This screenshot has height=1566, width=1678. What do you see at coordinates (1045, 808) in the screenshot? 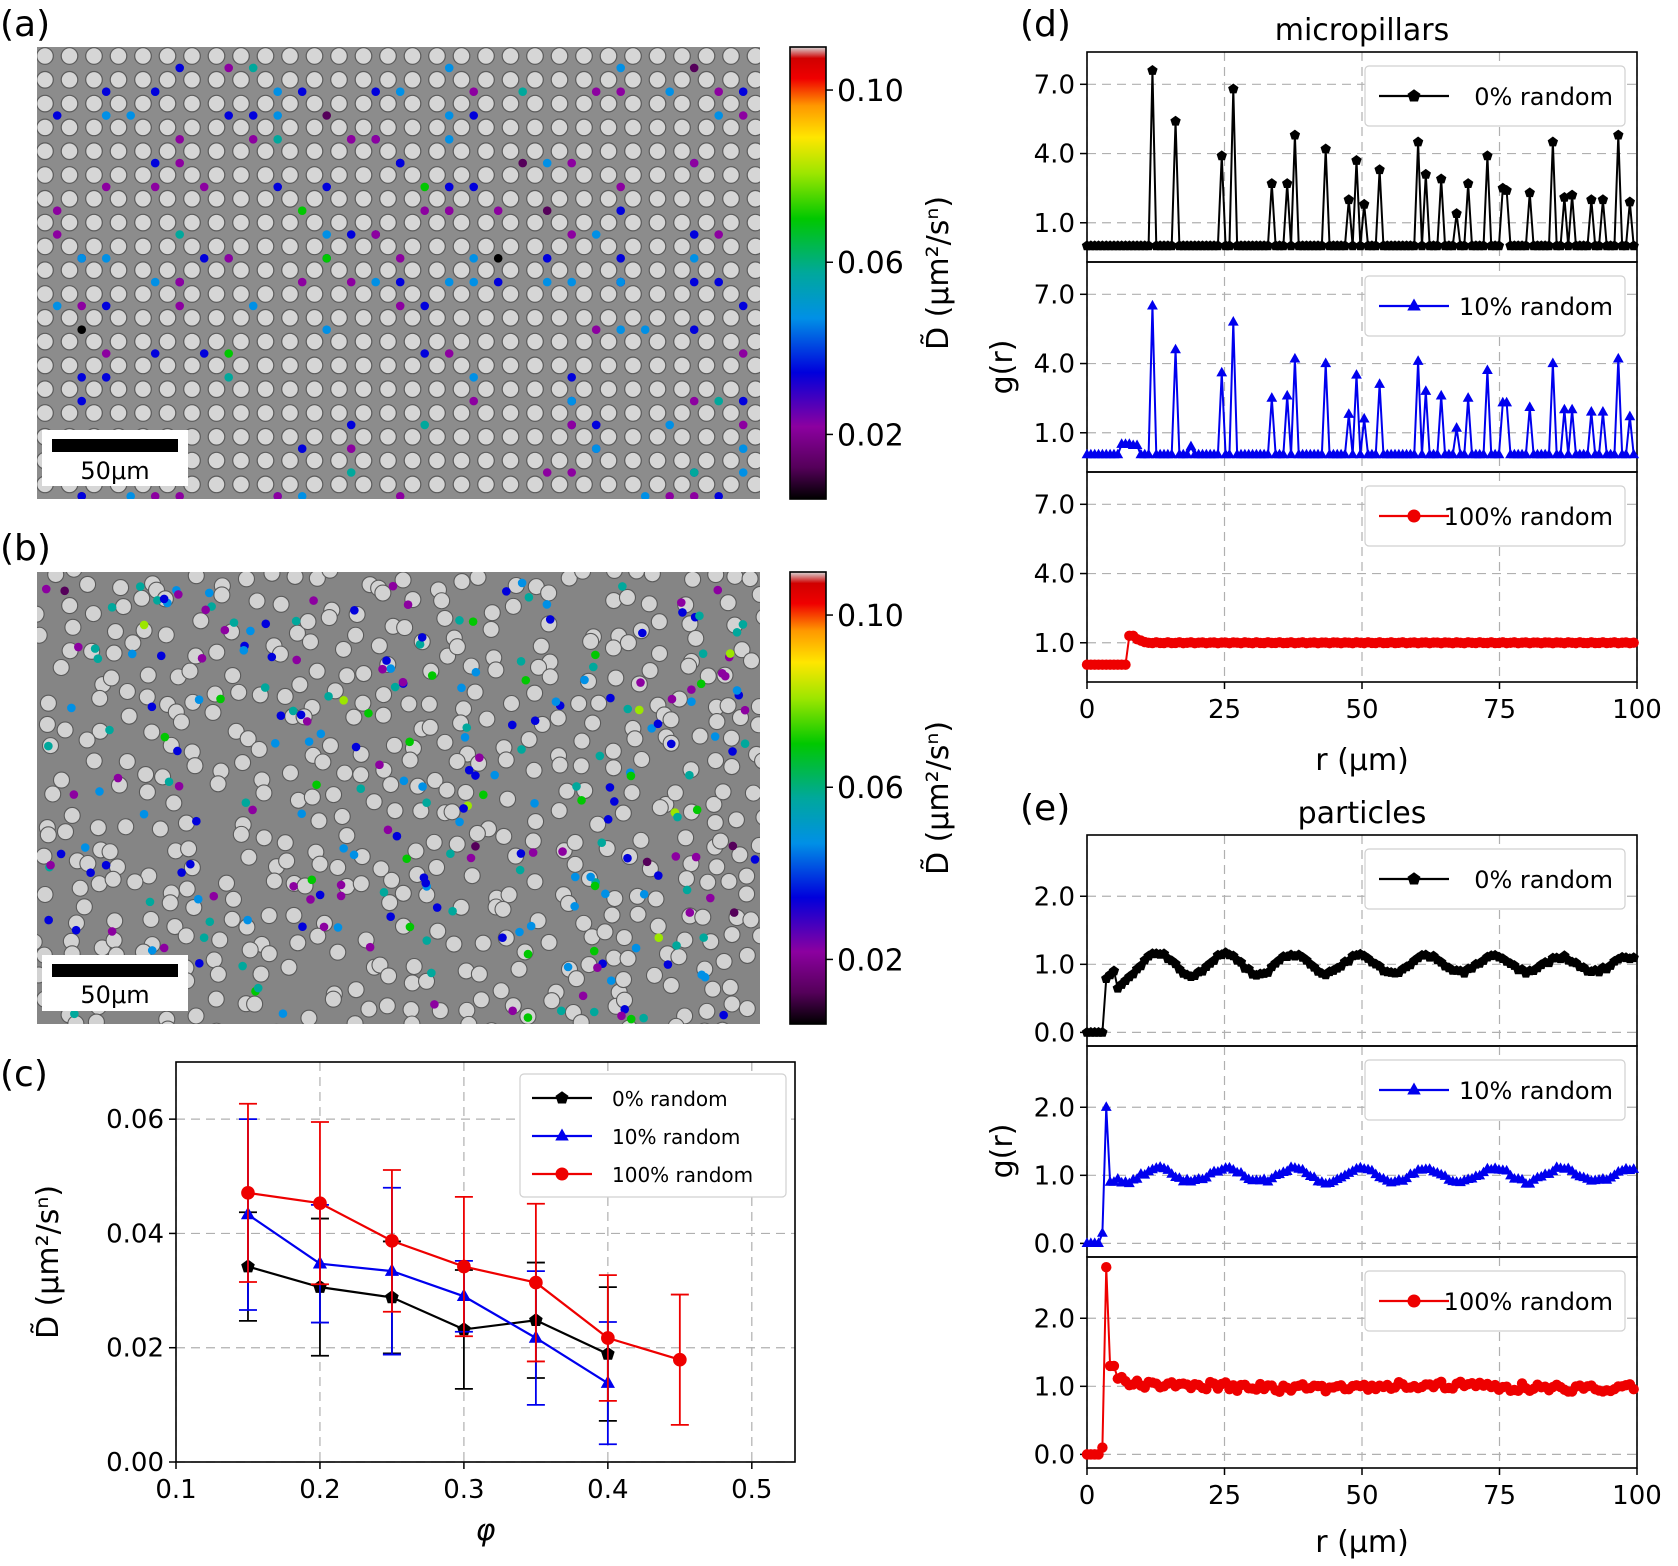
I see `panel-label-e: (e)` at bounding box center [1045, 808].